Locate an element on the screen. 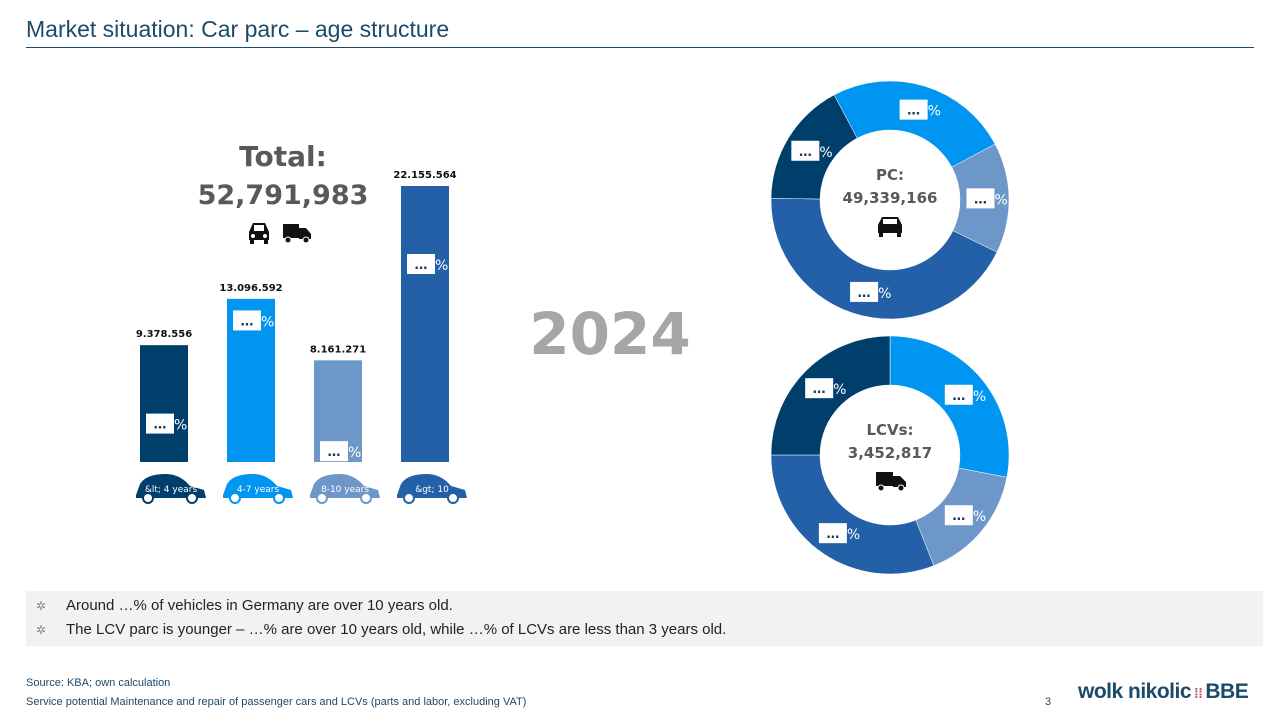  donut-center-value: 3,452,817 is located at coordinates (890, 453).